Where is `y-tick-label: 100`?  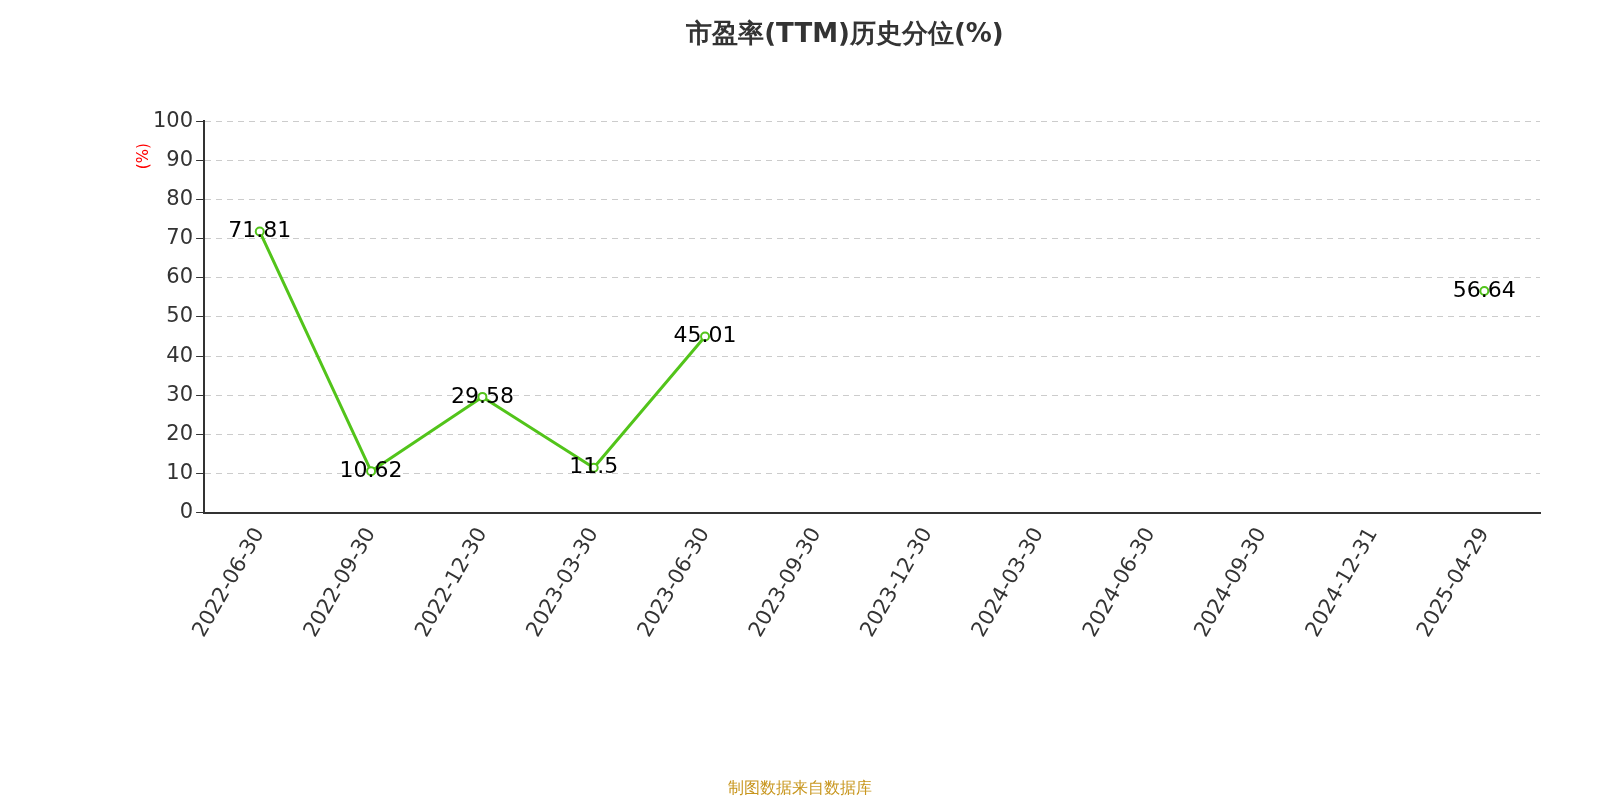
y-tick-label: 100 is located at coordinates (173, 119).